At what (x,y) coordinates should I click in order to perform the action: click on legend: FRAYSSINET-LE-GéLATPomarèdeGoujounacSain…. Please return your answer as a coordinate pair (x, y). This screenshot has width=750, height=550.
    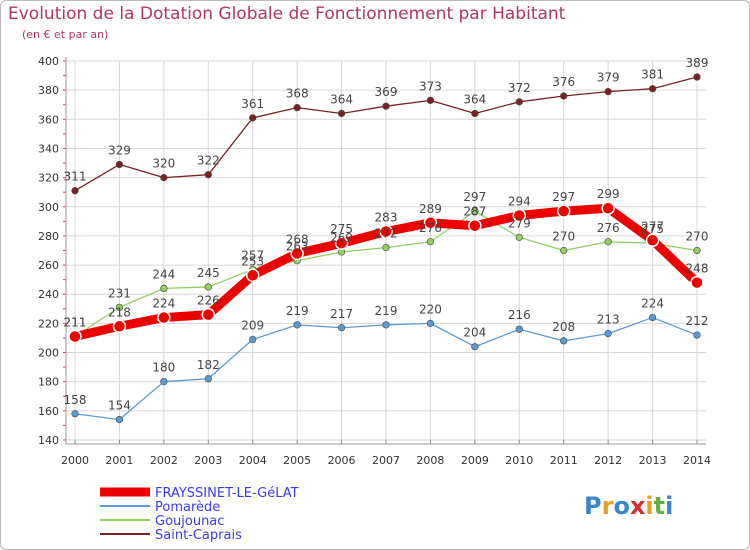
    Looking at the image, I should click on (199, 514).